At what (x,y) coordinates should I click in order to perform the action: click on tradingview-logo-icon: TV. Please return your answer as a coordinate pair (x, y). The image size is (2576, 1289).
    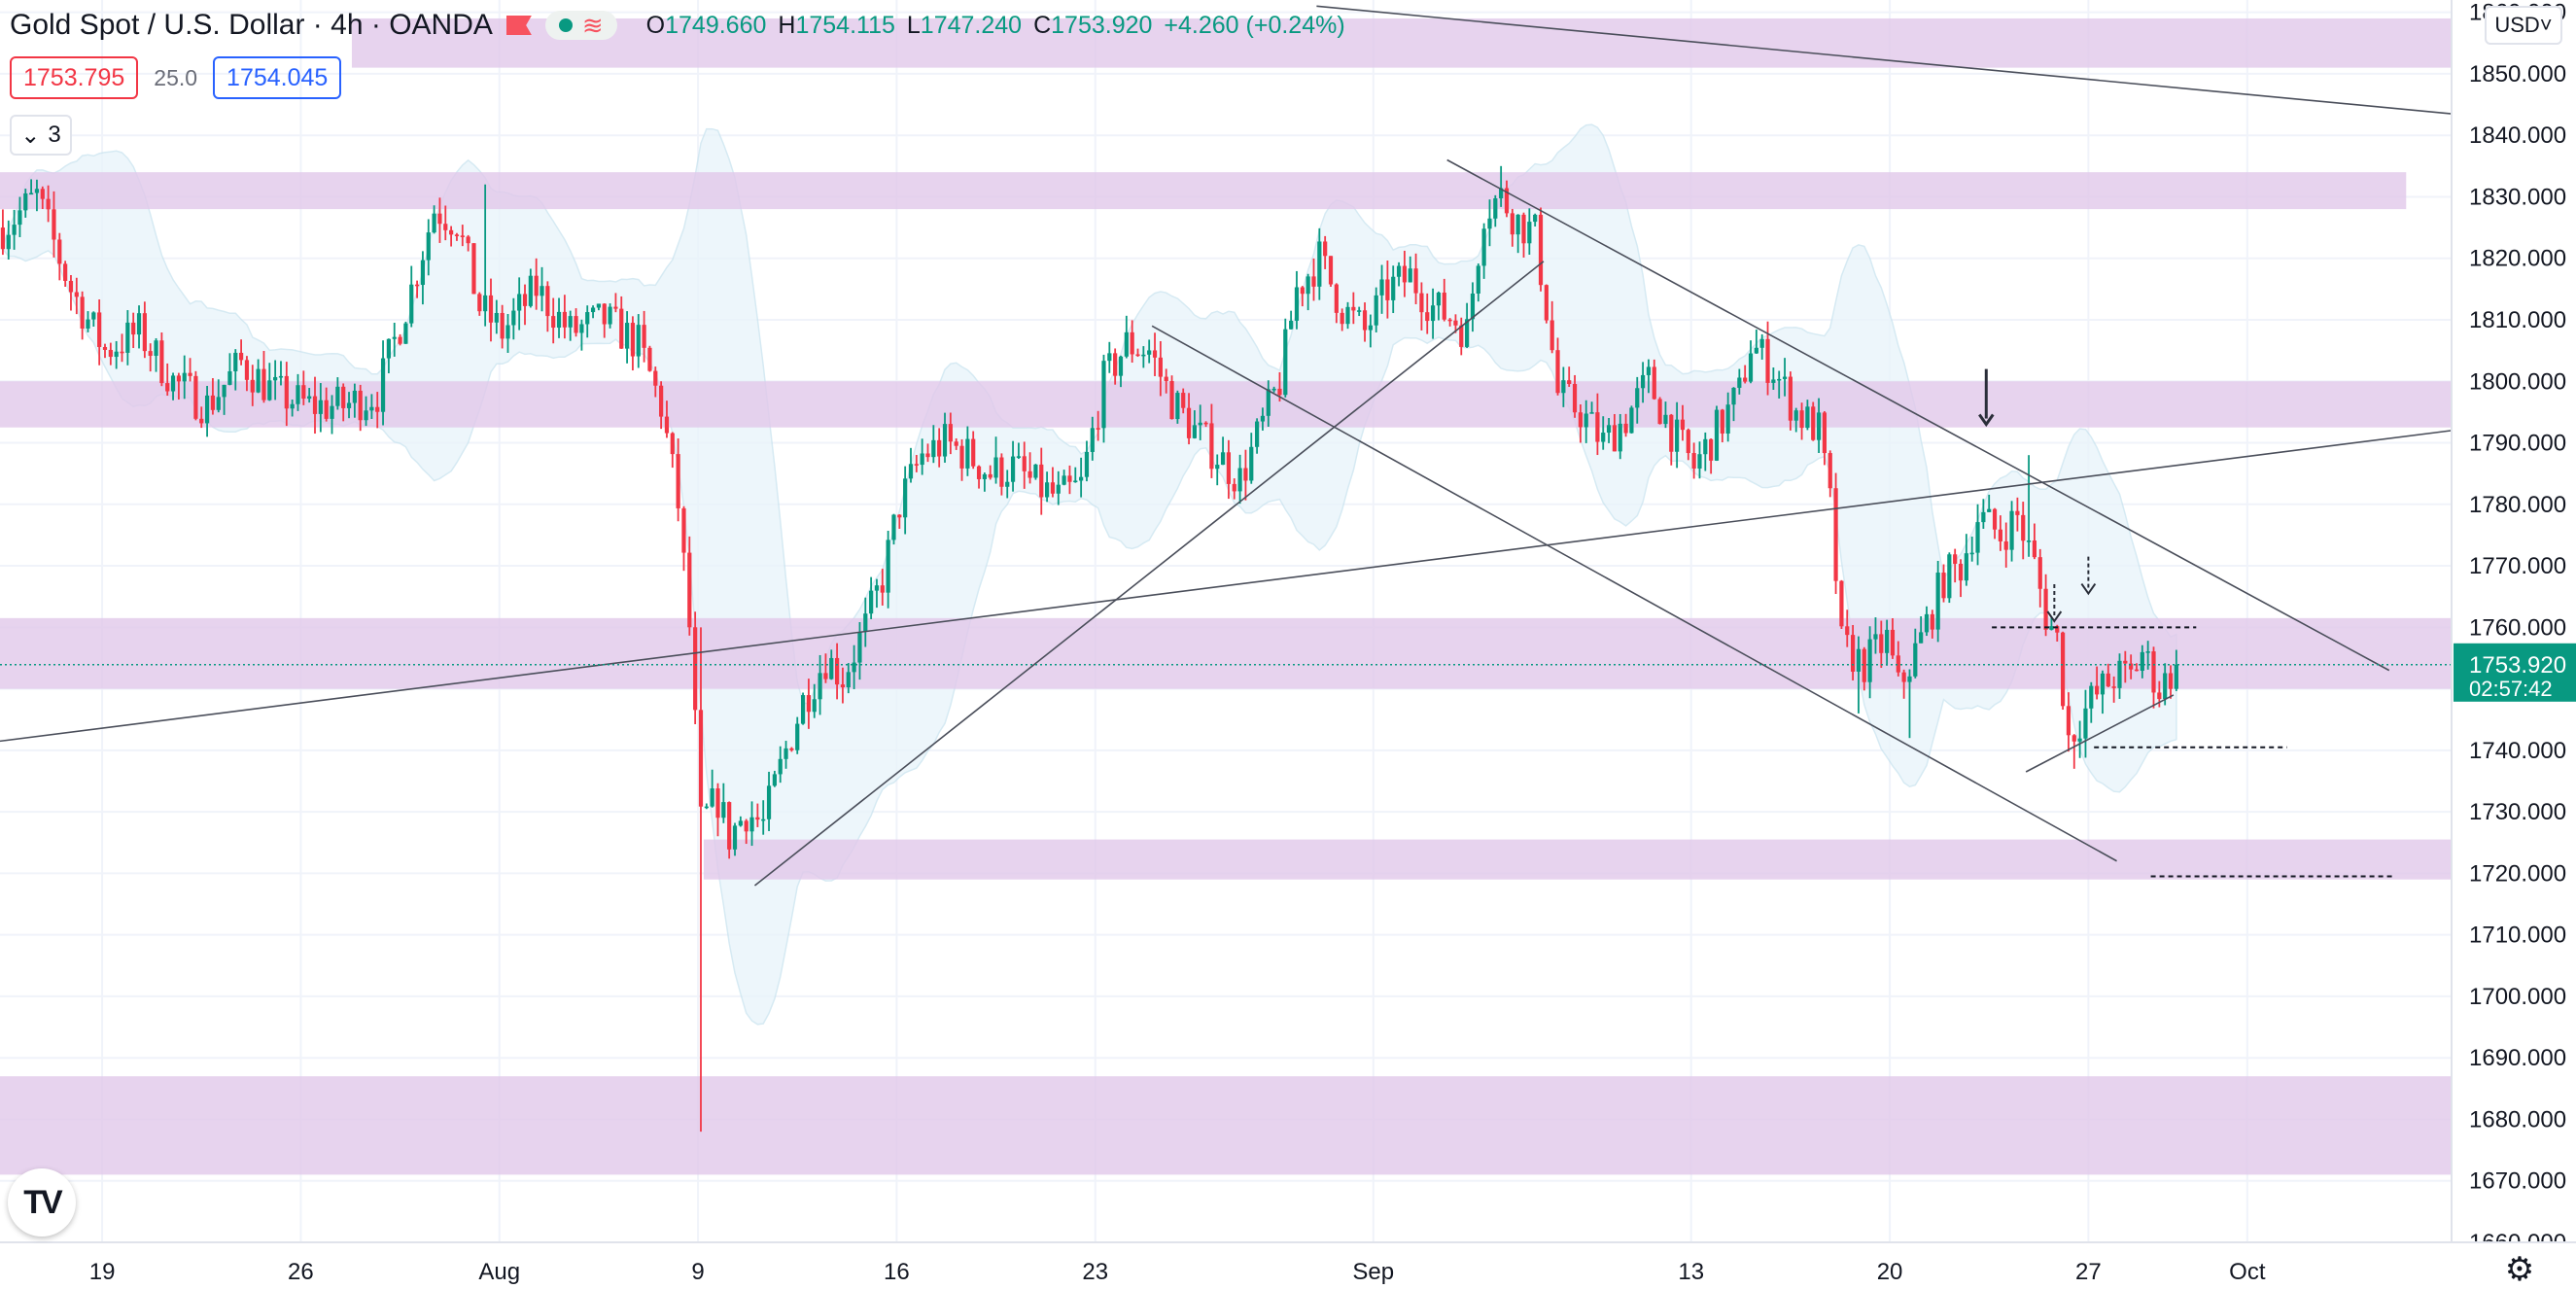
    Looking at the image, I should click on (42, 1202).